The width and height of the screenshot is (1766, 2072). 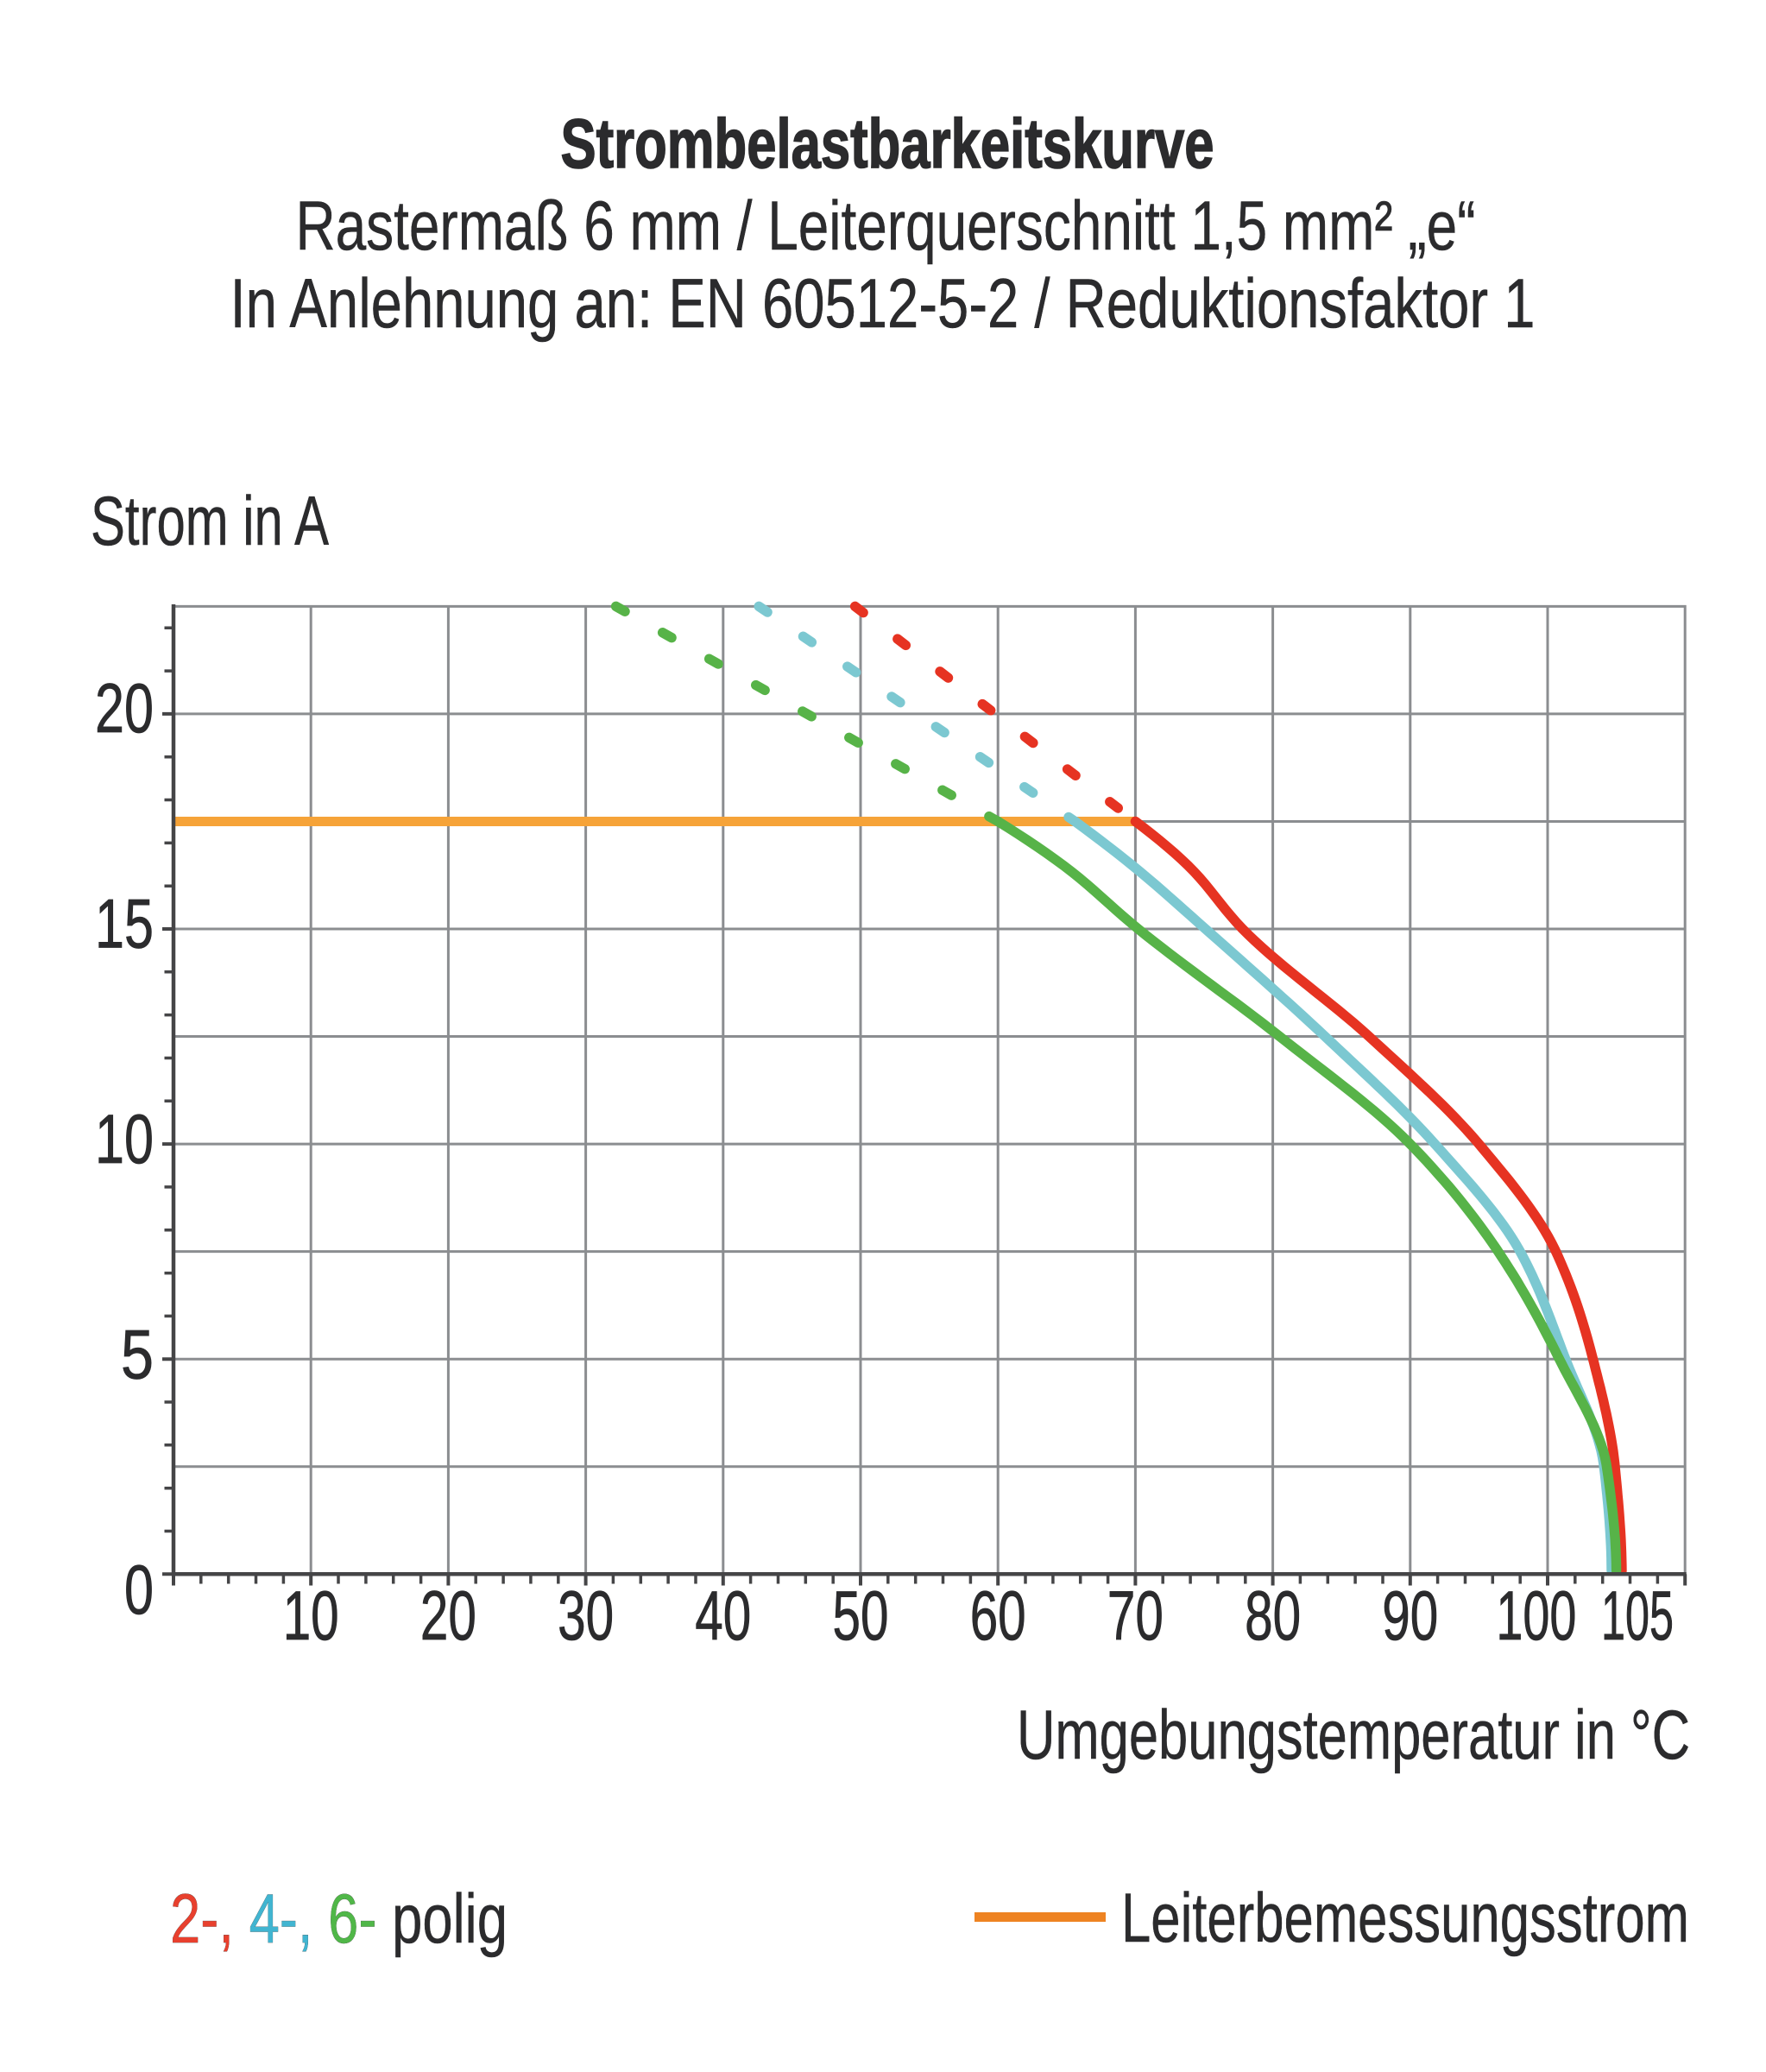 I want to click on svg-text: 100, so click(x=1536, y=1616).